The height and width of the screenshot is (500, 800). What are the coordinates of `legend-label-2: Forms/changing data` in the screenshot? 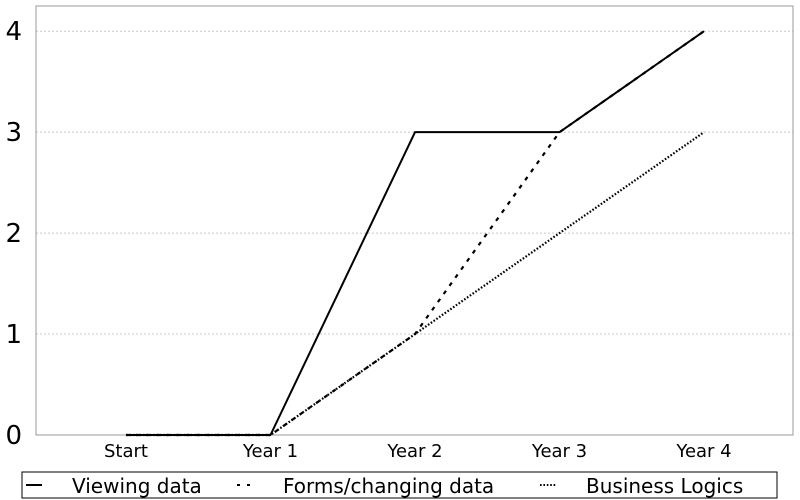 It's located at (388, 486).